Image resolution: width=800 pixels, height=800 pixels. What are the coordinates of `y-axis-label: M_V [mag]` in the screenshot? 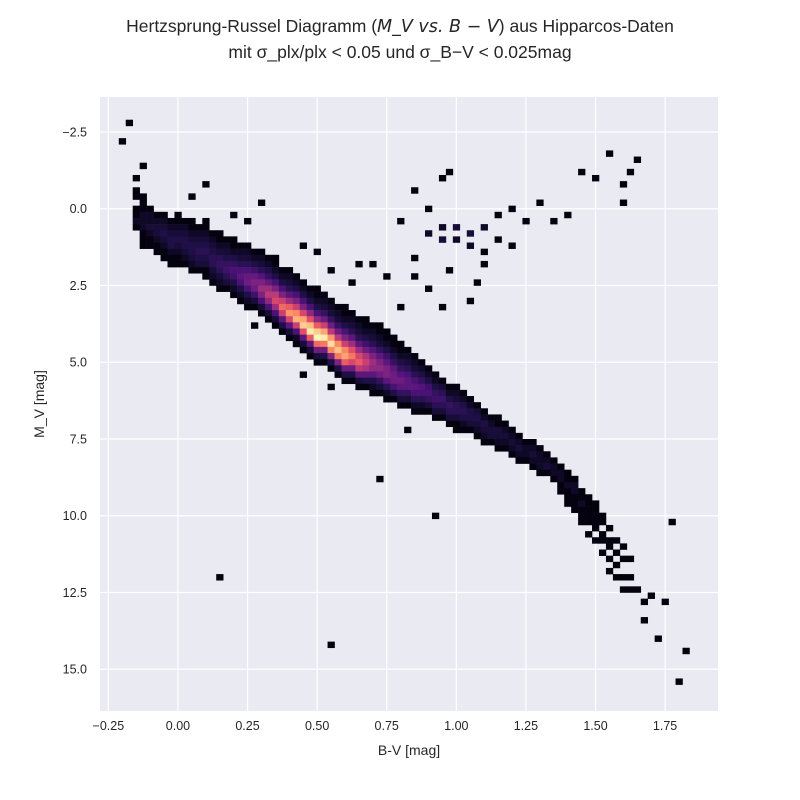 It's located at (39, 404).